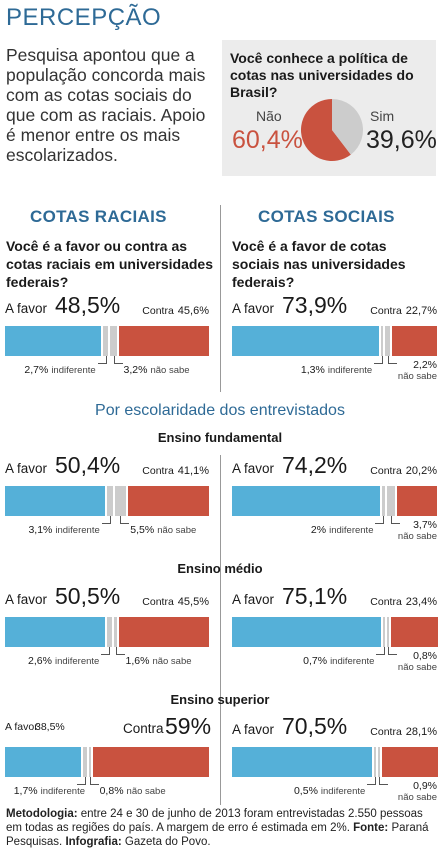 The width and height of the screenshot is (440, 861). What do you see at coordinates (158, 311) in the screenshot?
I see `r0-contra-label: Contra` at bounding box center [158, 311].